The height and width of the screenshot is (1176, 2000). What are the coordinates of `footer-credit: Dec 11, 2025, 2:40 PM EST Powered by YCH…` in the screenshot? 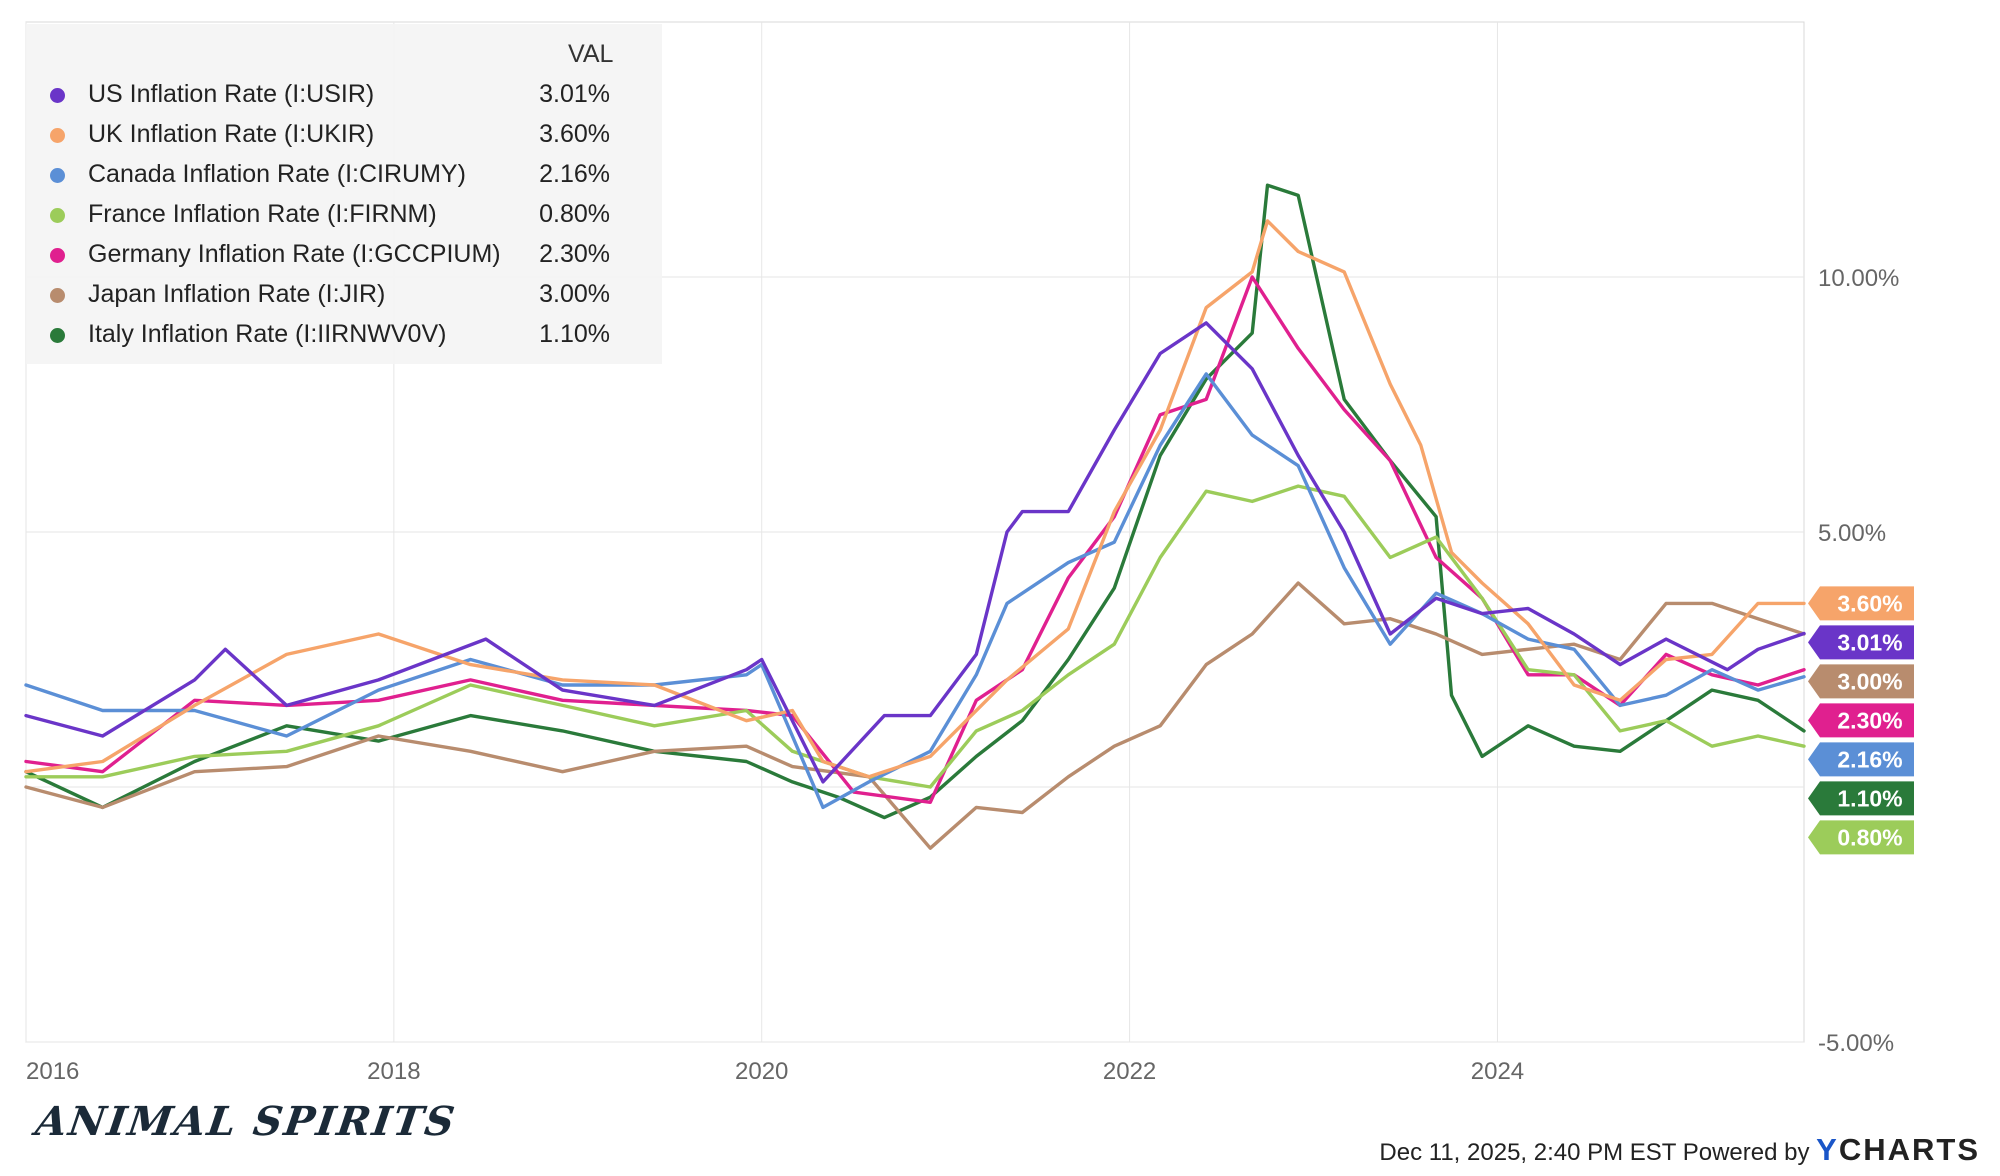 It's located at (1679, 1150).